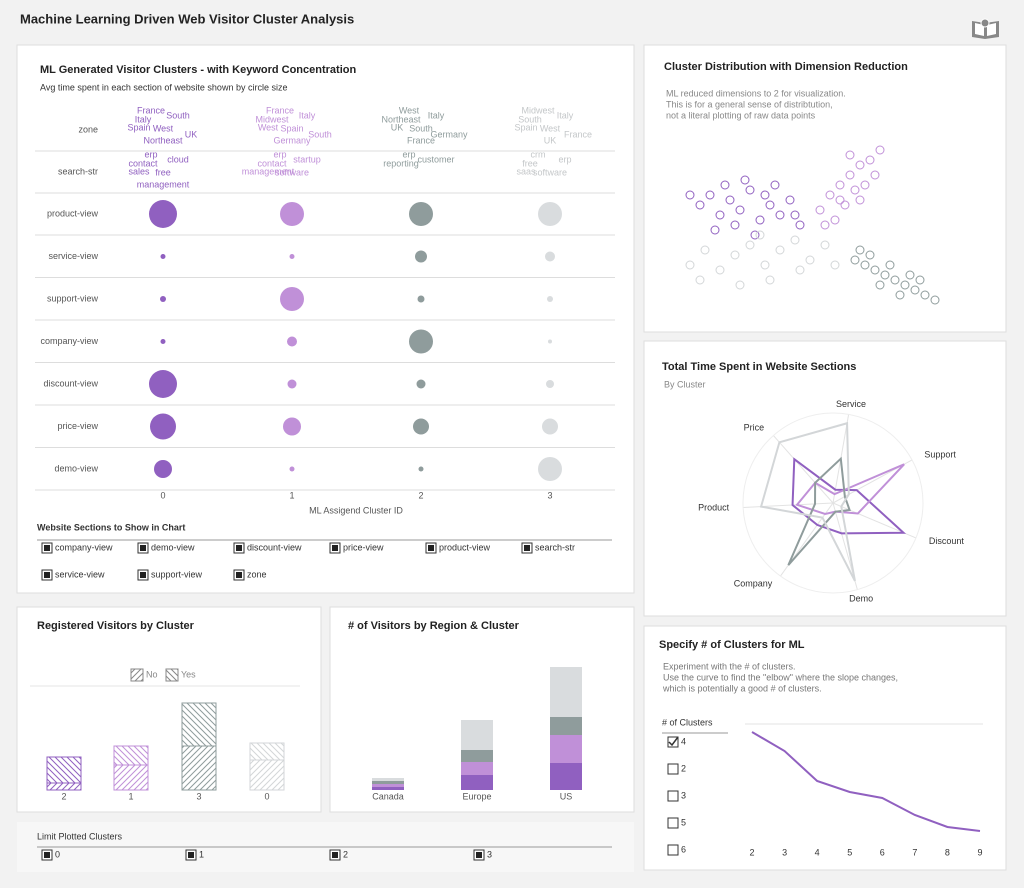 This screenshot has height=888, width=1024. What do you see at coordinates (549, 495) in the screenshot?
I see `x-tick-label: 3` at bounding box center [549, 495].